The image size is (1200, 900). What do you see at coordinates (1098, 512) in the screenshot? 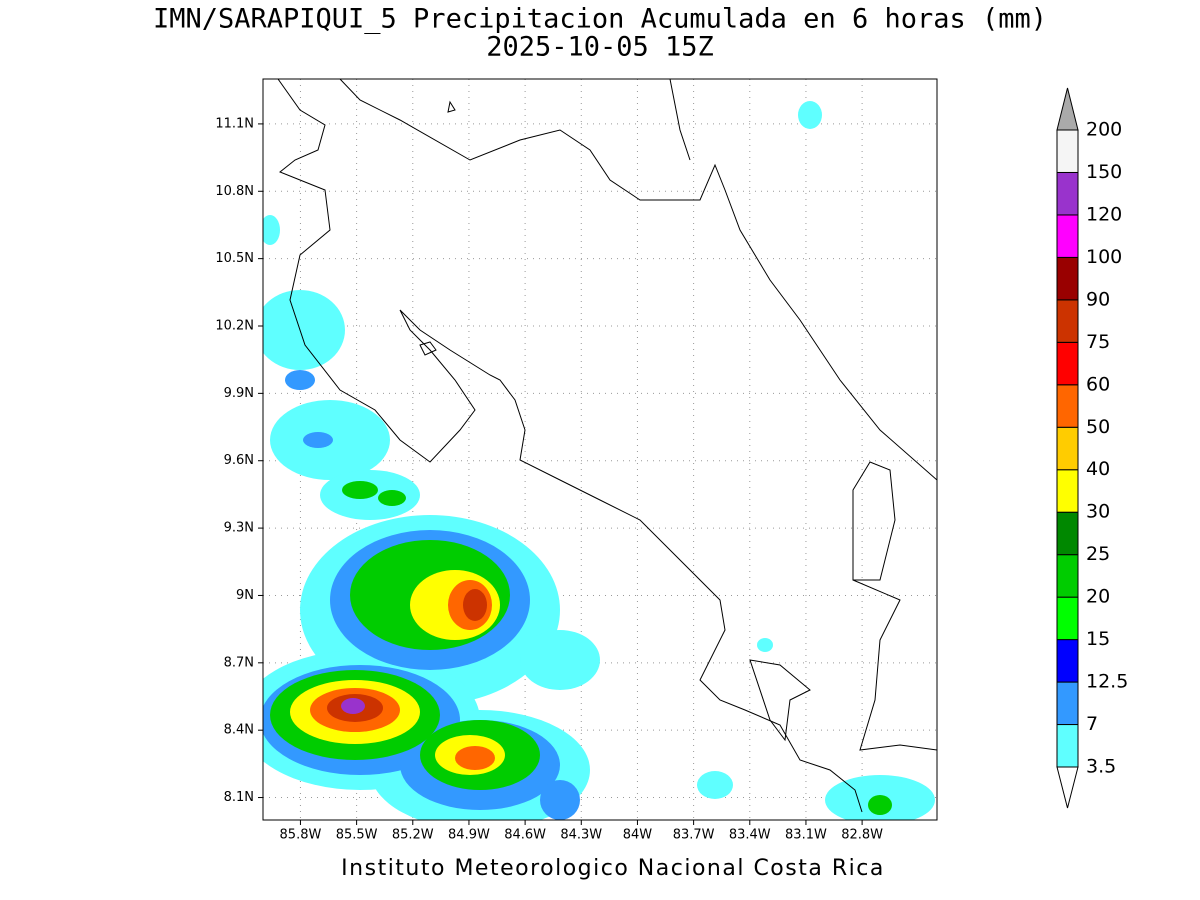
I see `colorbar-label: 30` at bounding box center [1098, 512].